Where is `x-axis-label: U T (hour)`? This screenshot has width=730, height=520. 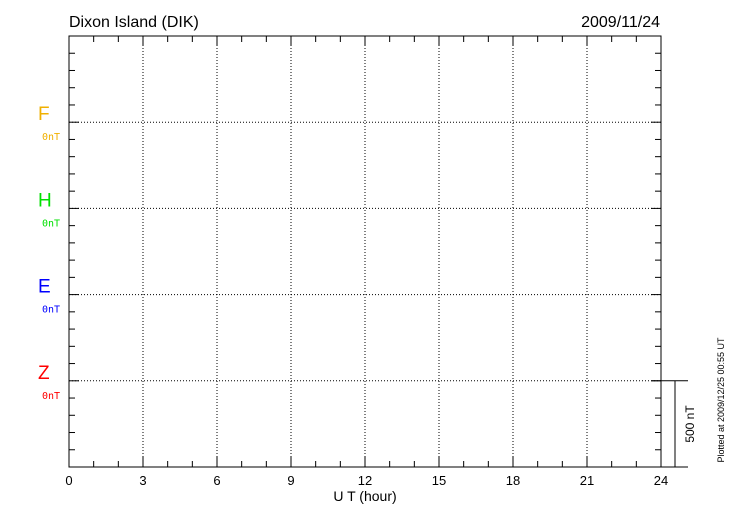
x-axis-label: U T (hour) is located at coordinates (364, 496).